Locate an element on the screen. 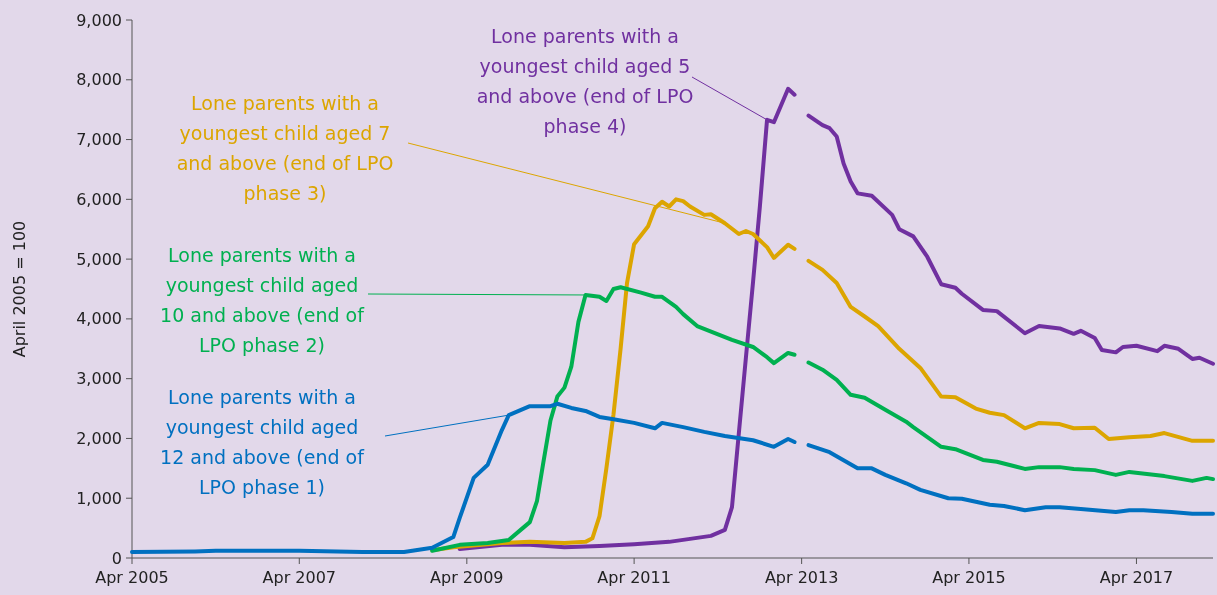 The width and height of the screenshot is (1217, 595). y-tick-label: 1,000 is located at coordinates (99, 498).